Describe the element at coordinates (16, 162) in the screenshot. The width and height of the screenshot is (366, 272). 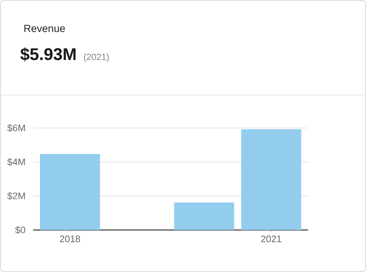
I see `y-tick-label: $4M` at that location.